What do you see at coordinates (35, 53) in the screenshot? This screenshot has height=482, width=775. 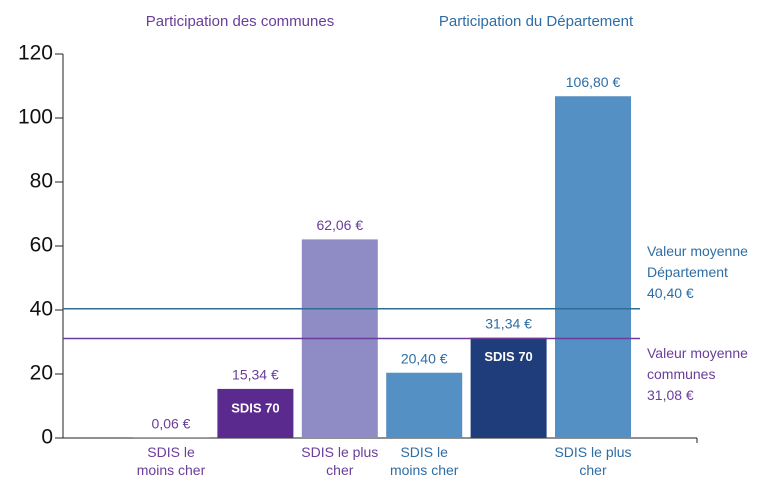 I see `y-tick-label: 120` at bounding box center [35, 53].